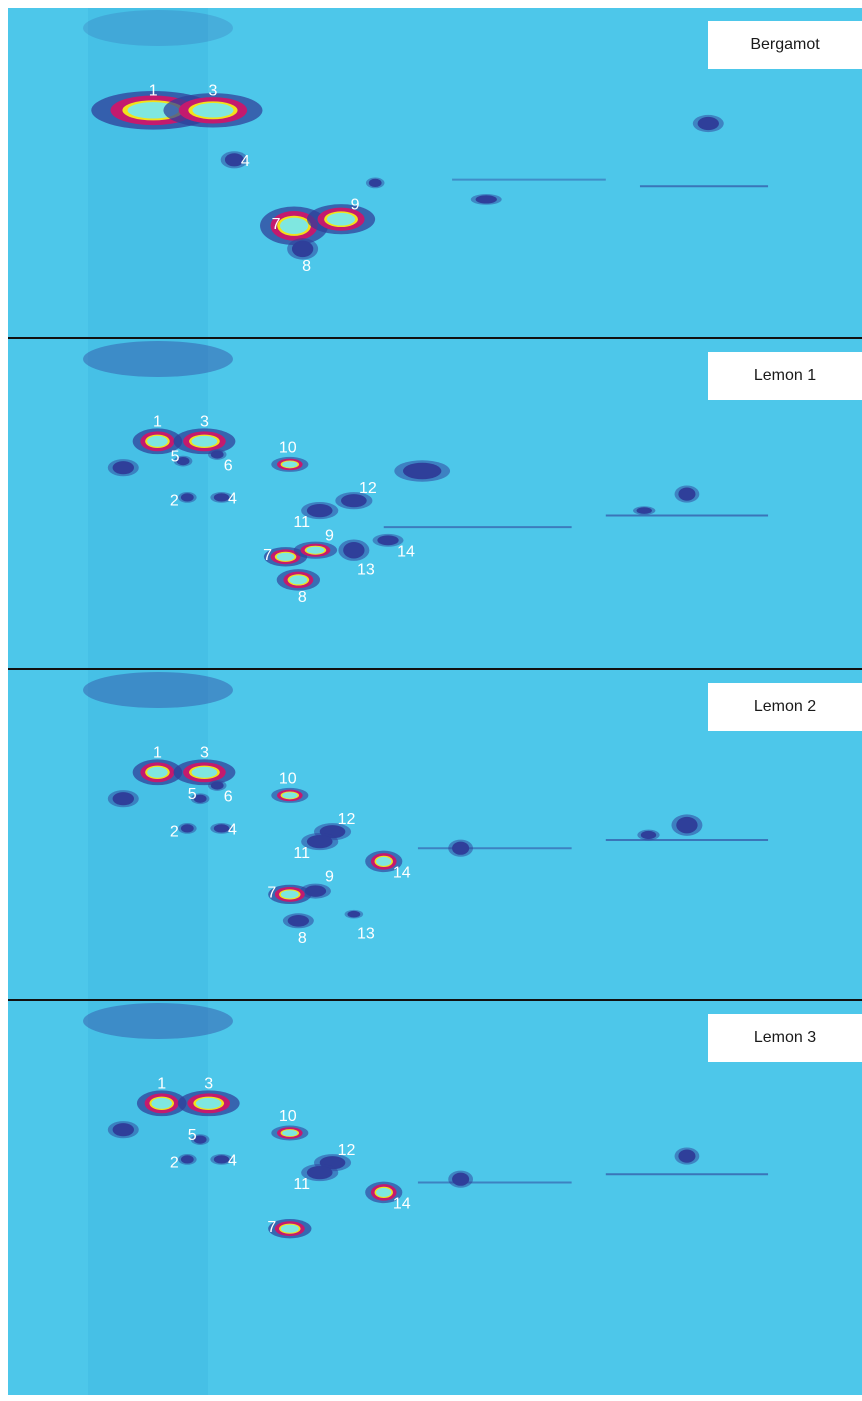  Describe the element at coordinates (785, 1038) in the screenshot. I see `sample-label: Lemon 3` at that location.